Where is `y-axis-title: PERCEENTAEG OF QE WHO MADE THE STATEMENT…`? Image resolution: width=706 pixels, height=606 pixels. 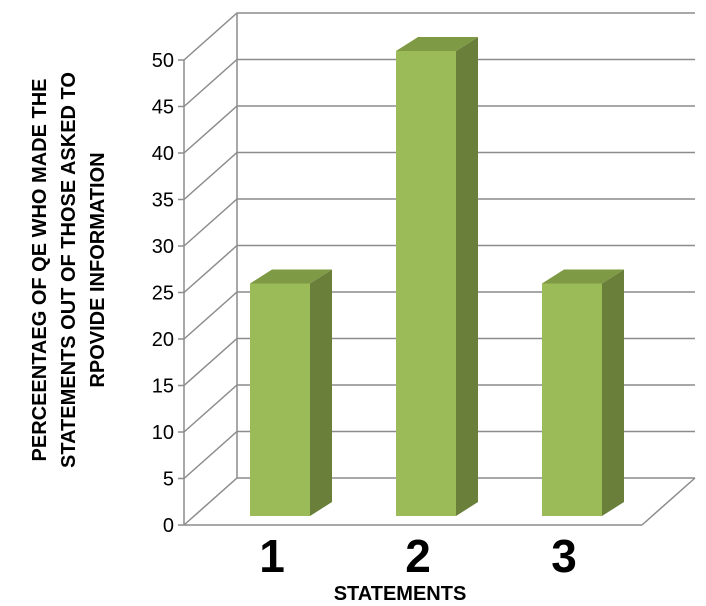 y-axis-title: PERCEENTAEG OF QE WHO MADE THE STATEMENT… is located at coordinates (69, 270).